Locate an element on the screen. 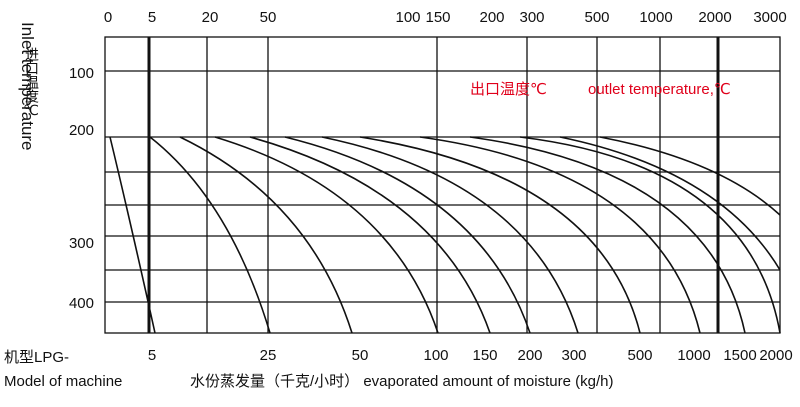 The height and width of the screenshot is (407, 800). left-label: 300 is located at coordinates (81, 243).